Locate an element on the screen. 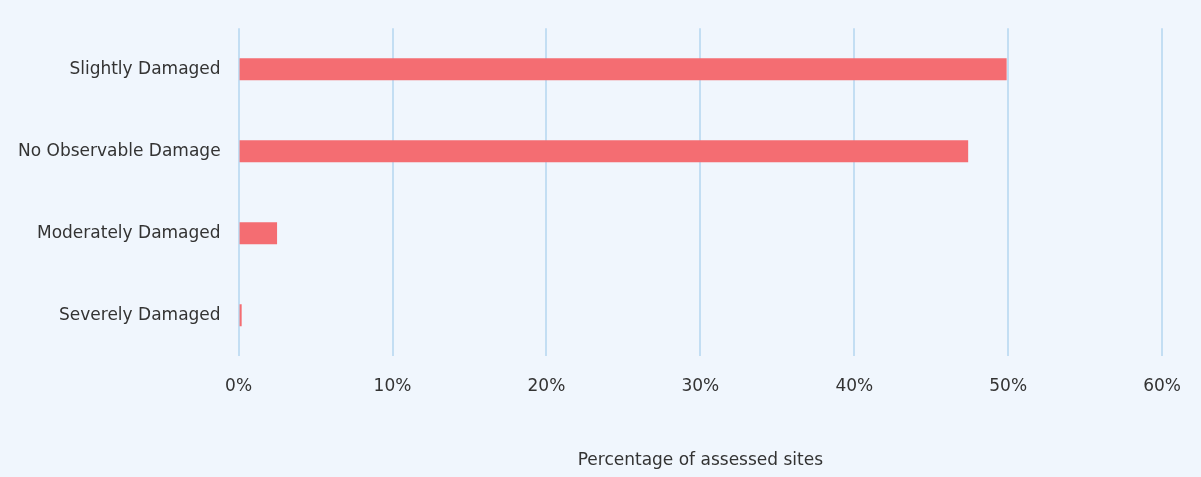  y-tick-label: Severely Damaged is located at coordinates (140, 313).